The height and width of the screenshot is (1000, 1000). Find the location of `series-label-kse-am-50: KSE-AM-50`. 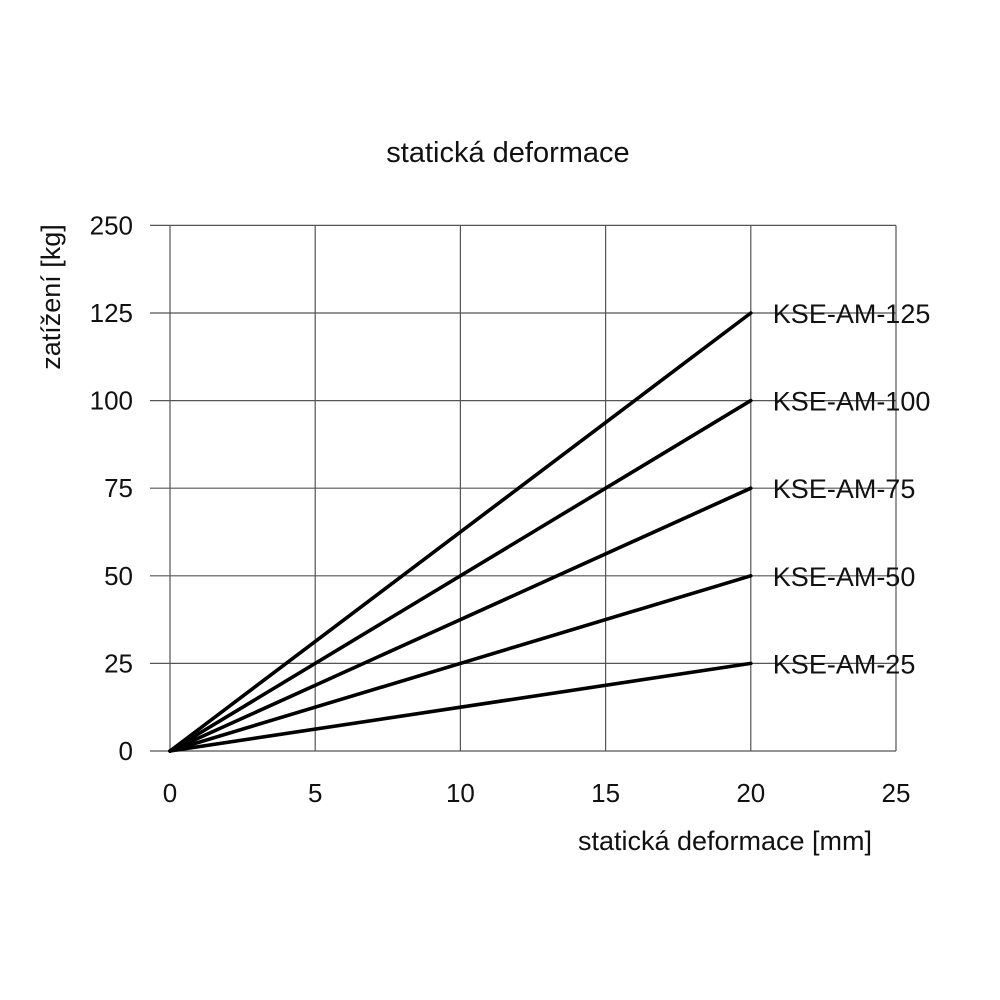

series-label-kse-am-50: KSE-AM-50 is located at coordinates (844, 577).